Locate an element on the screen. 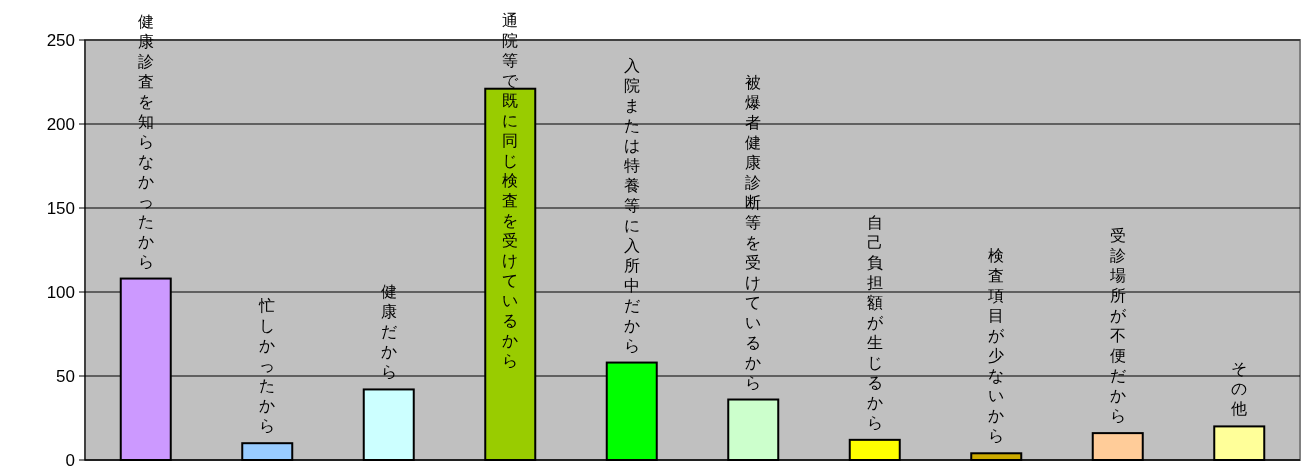 This screenshot has width=1308, height=472. x-tick-label: 健康だから is located at coordinates (388, 332).